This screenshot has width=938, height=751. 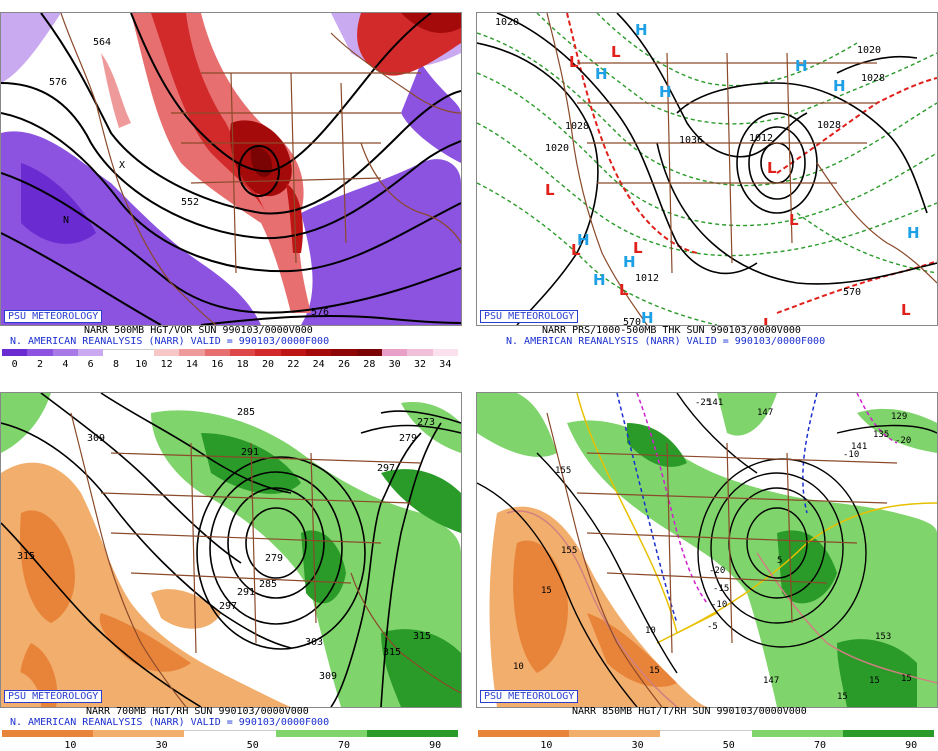 I want to click on contour-label: 309, so click(x=328, y=676).